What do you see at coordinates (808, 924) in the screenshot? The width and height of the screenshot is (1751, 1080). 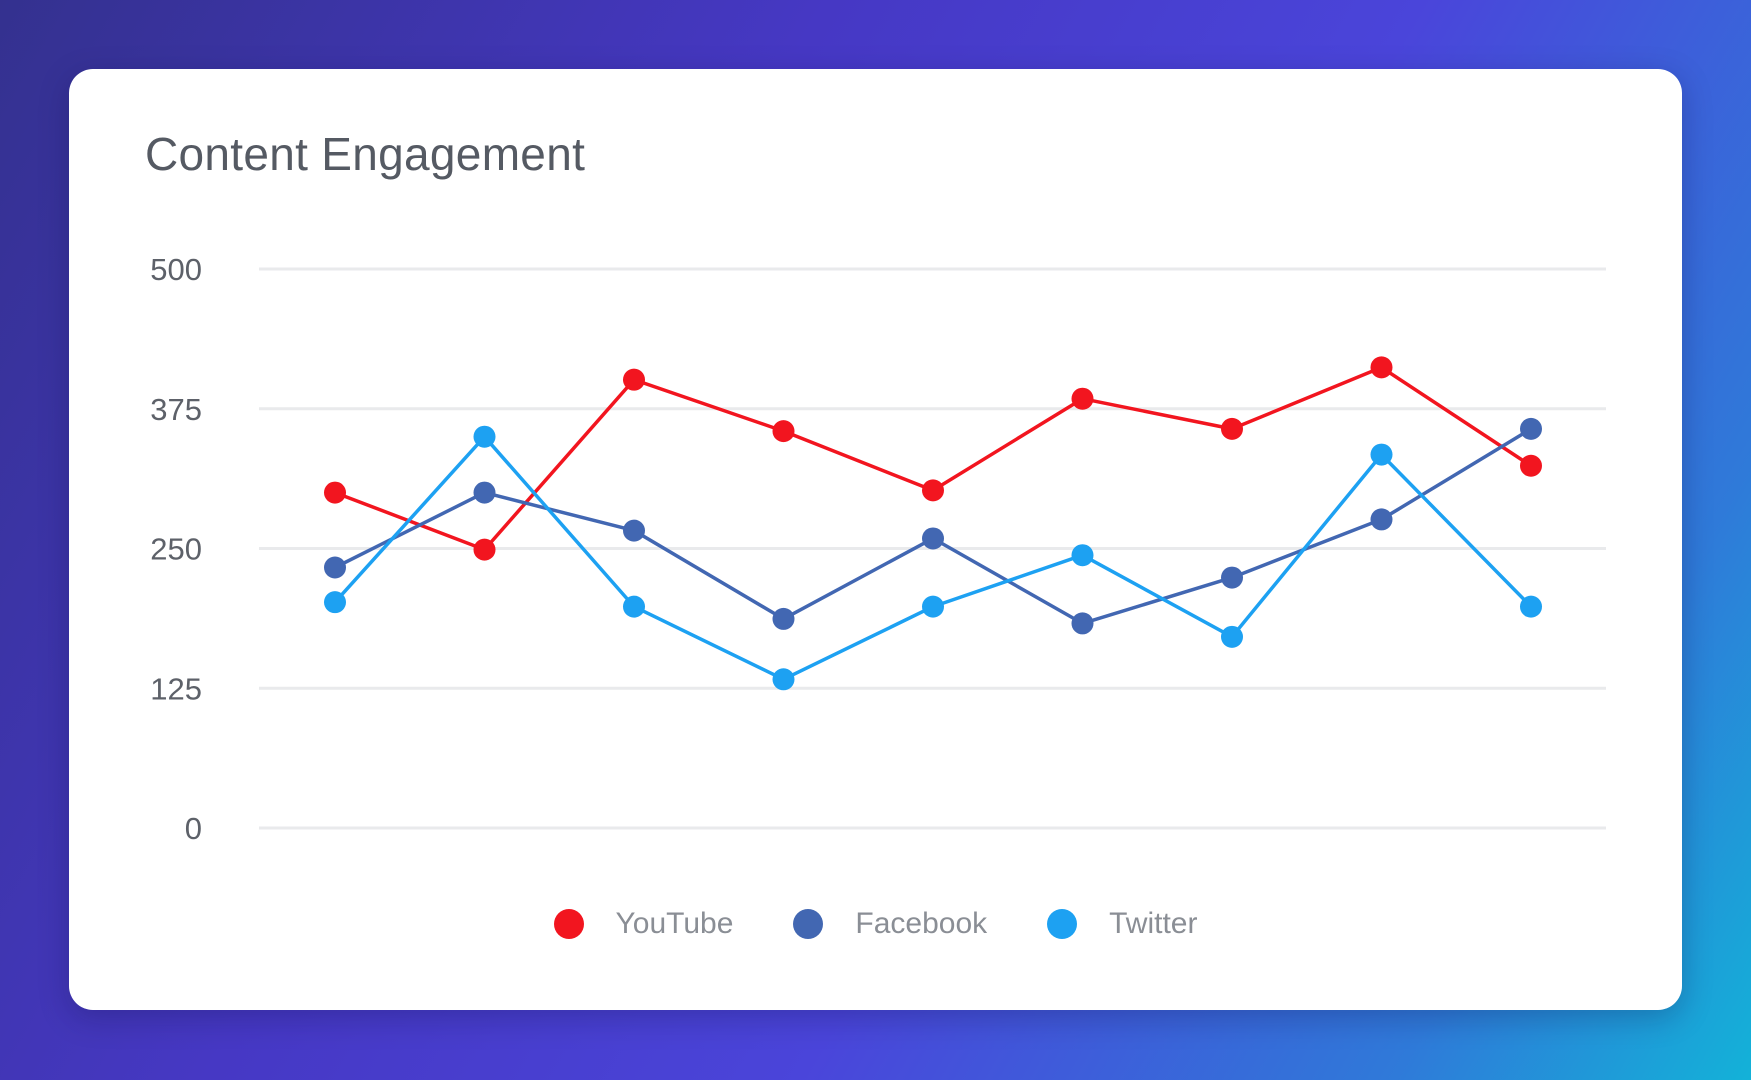 I see `legend-swatch-facebook` at bounding box center [808, 924].